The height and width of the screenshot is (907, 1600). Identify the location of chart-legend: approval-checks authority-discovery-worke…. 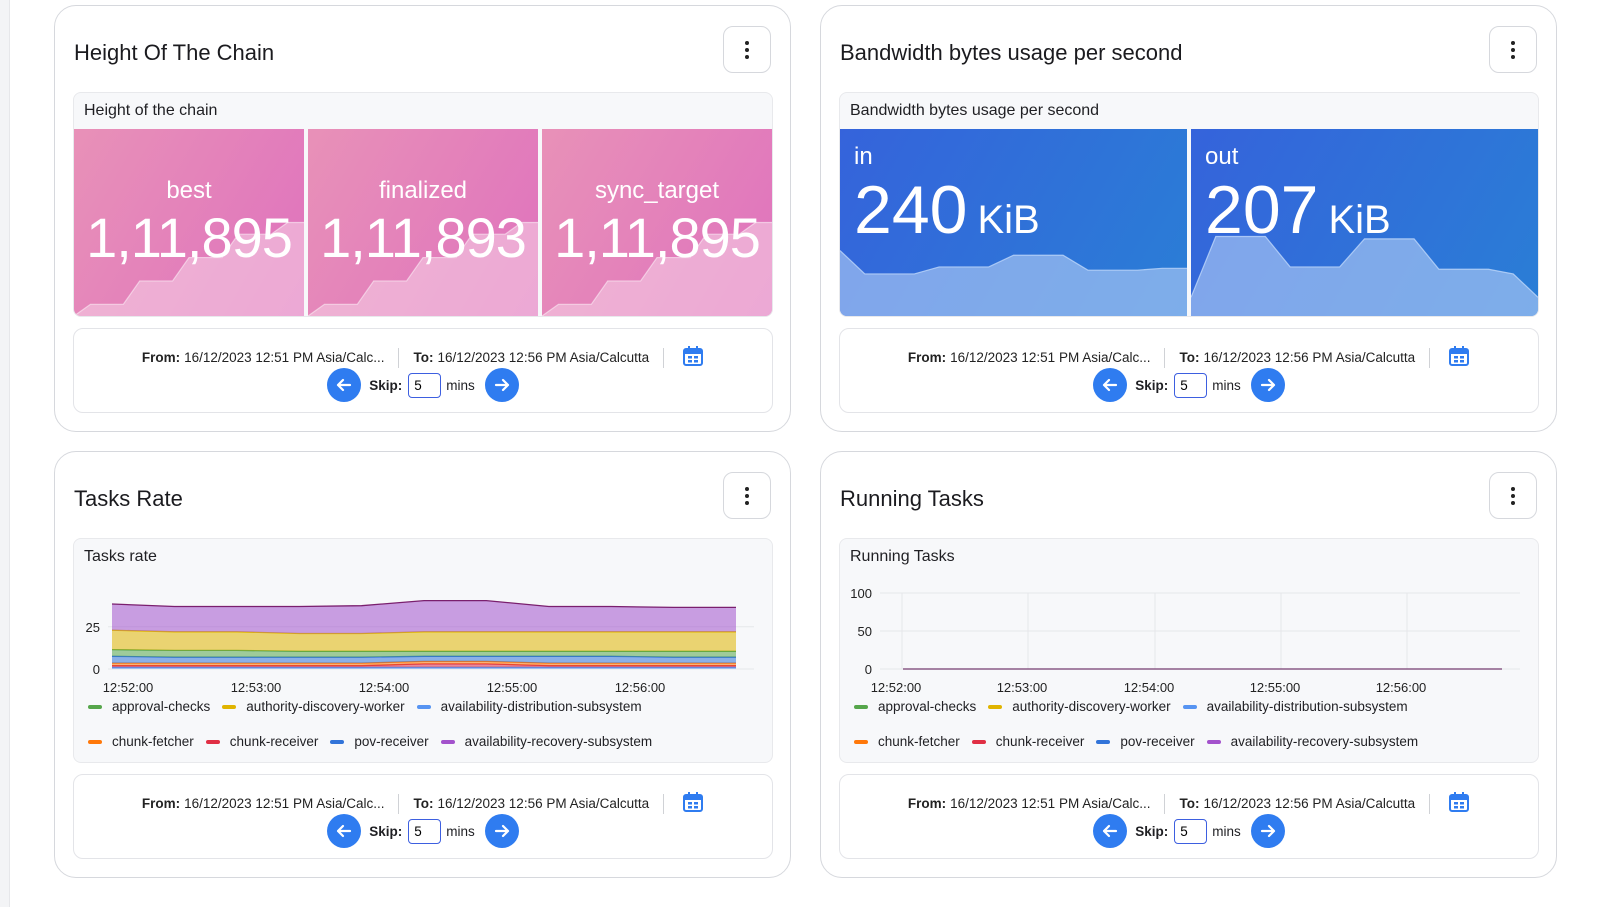
(1194, 724).